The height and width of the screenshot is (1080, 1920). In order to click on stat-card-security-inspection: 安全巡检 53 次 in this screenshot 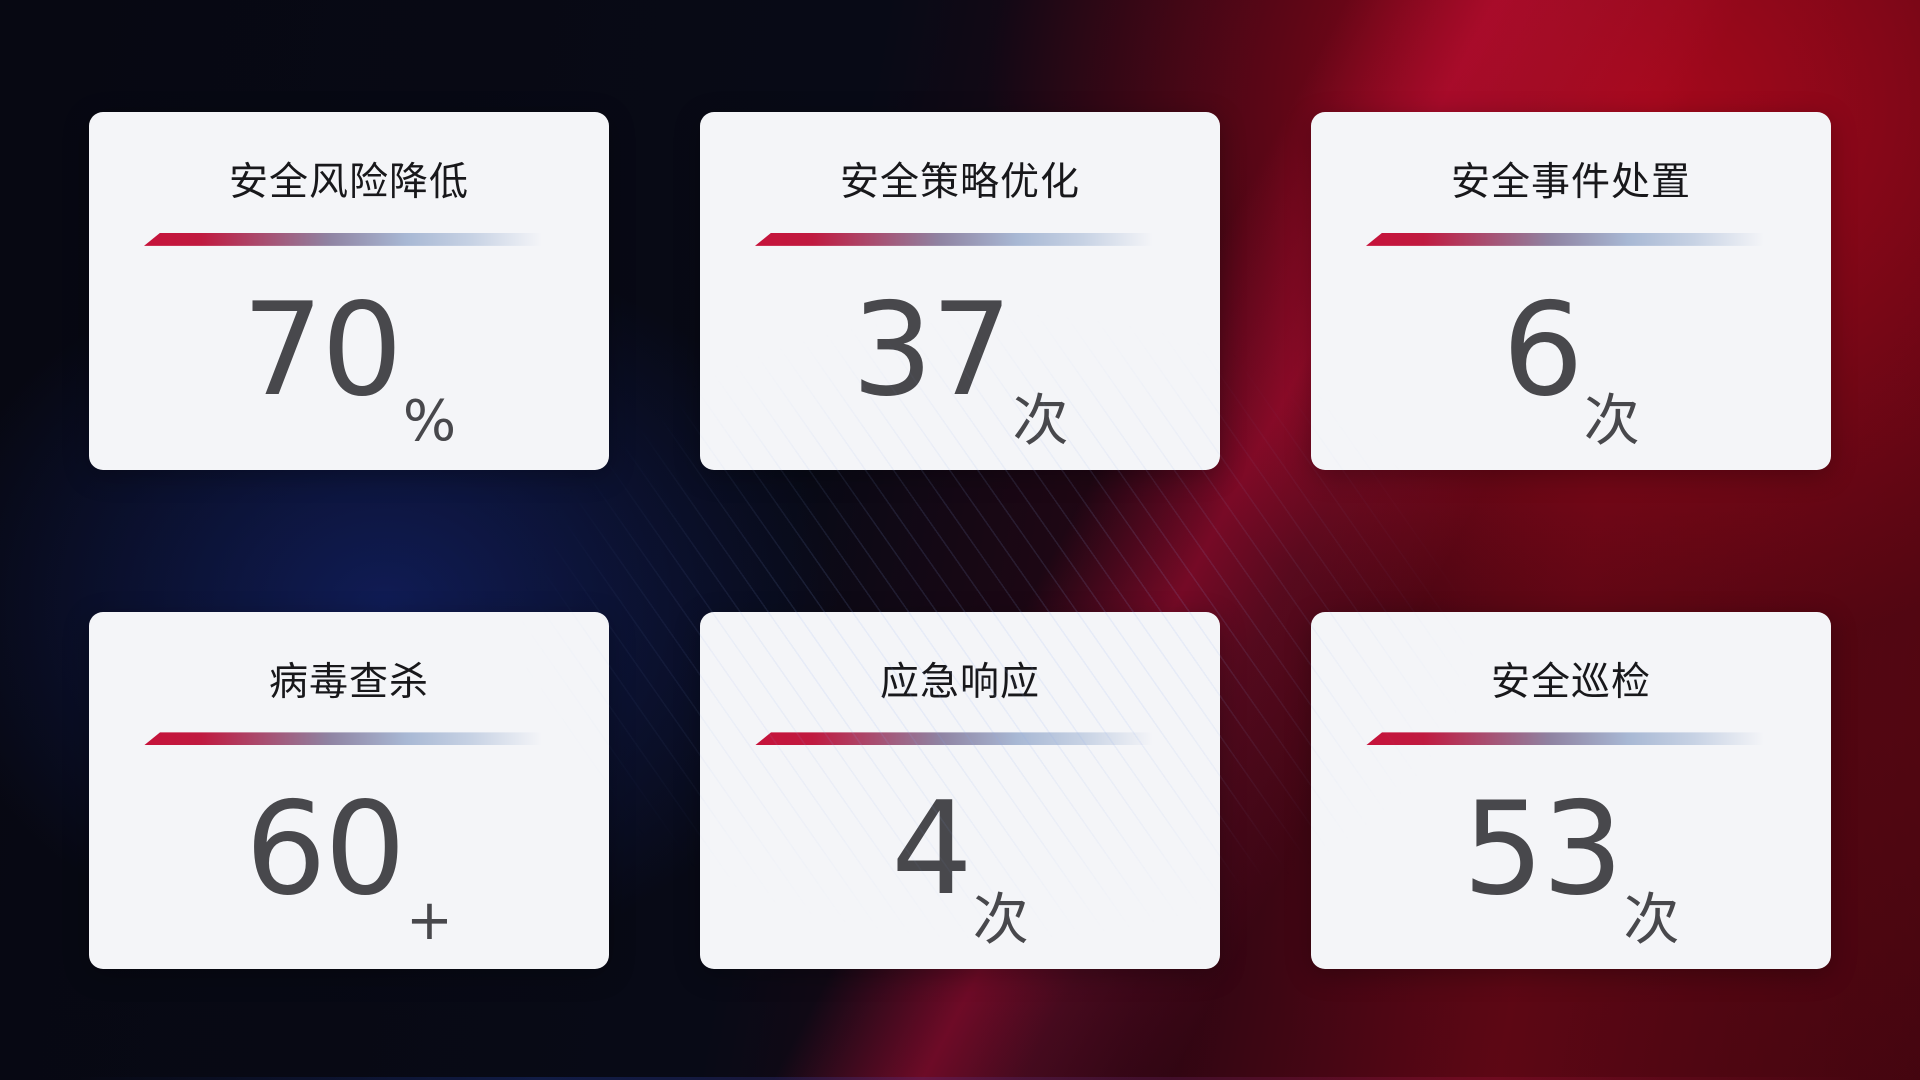, I will do `click(1571, 790)`.